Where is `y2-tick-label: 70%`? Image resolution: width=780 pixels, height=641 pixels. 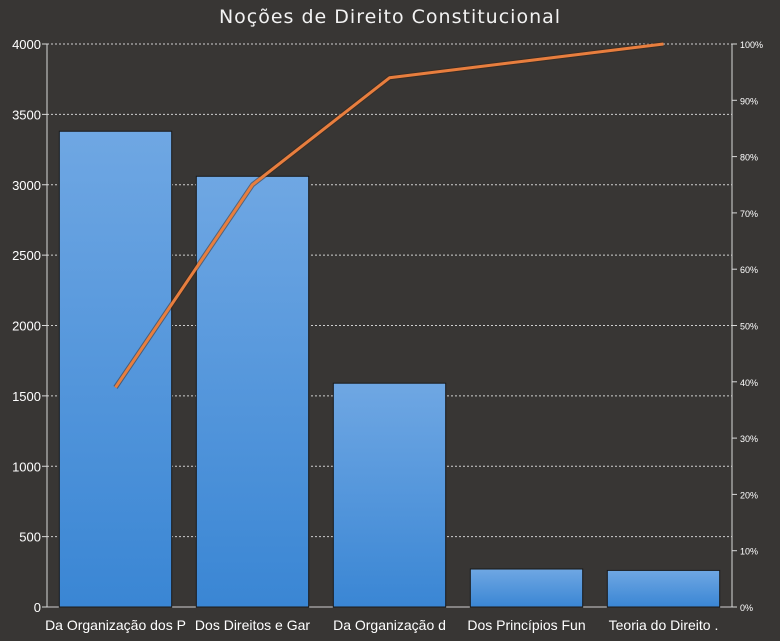
y2-tick-label: 70% is located at coordinates (749, 214).